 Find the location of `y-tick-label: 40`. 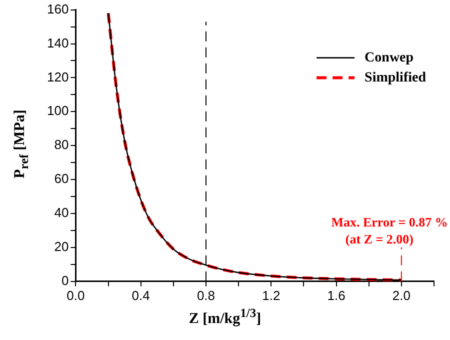

y-tick-label: 40 is located at coordinates (61, 212).